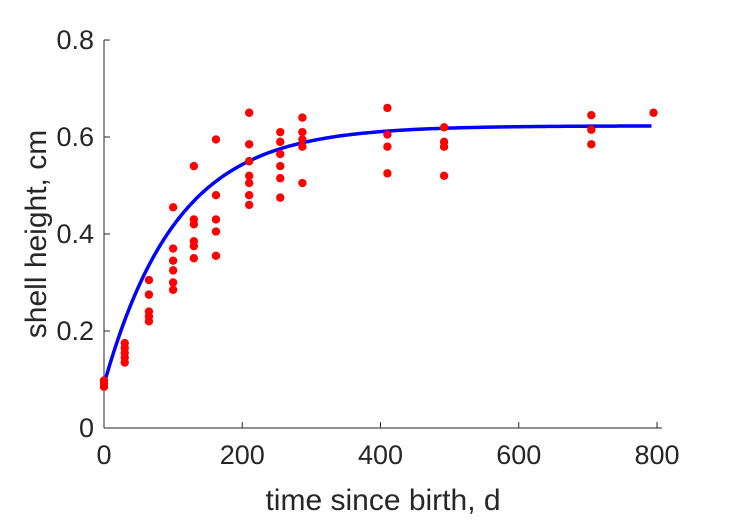 The height and width of the screenshot is (521, 729). Describe the element at coordinates (380, 455) in the screenshot. I see `x-tick-label: 400` at that location.